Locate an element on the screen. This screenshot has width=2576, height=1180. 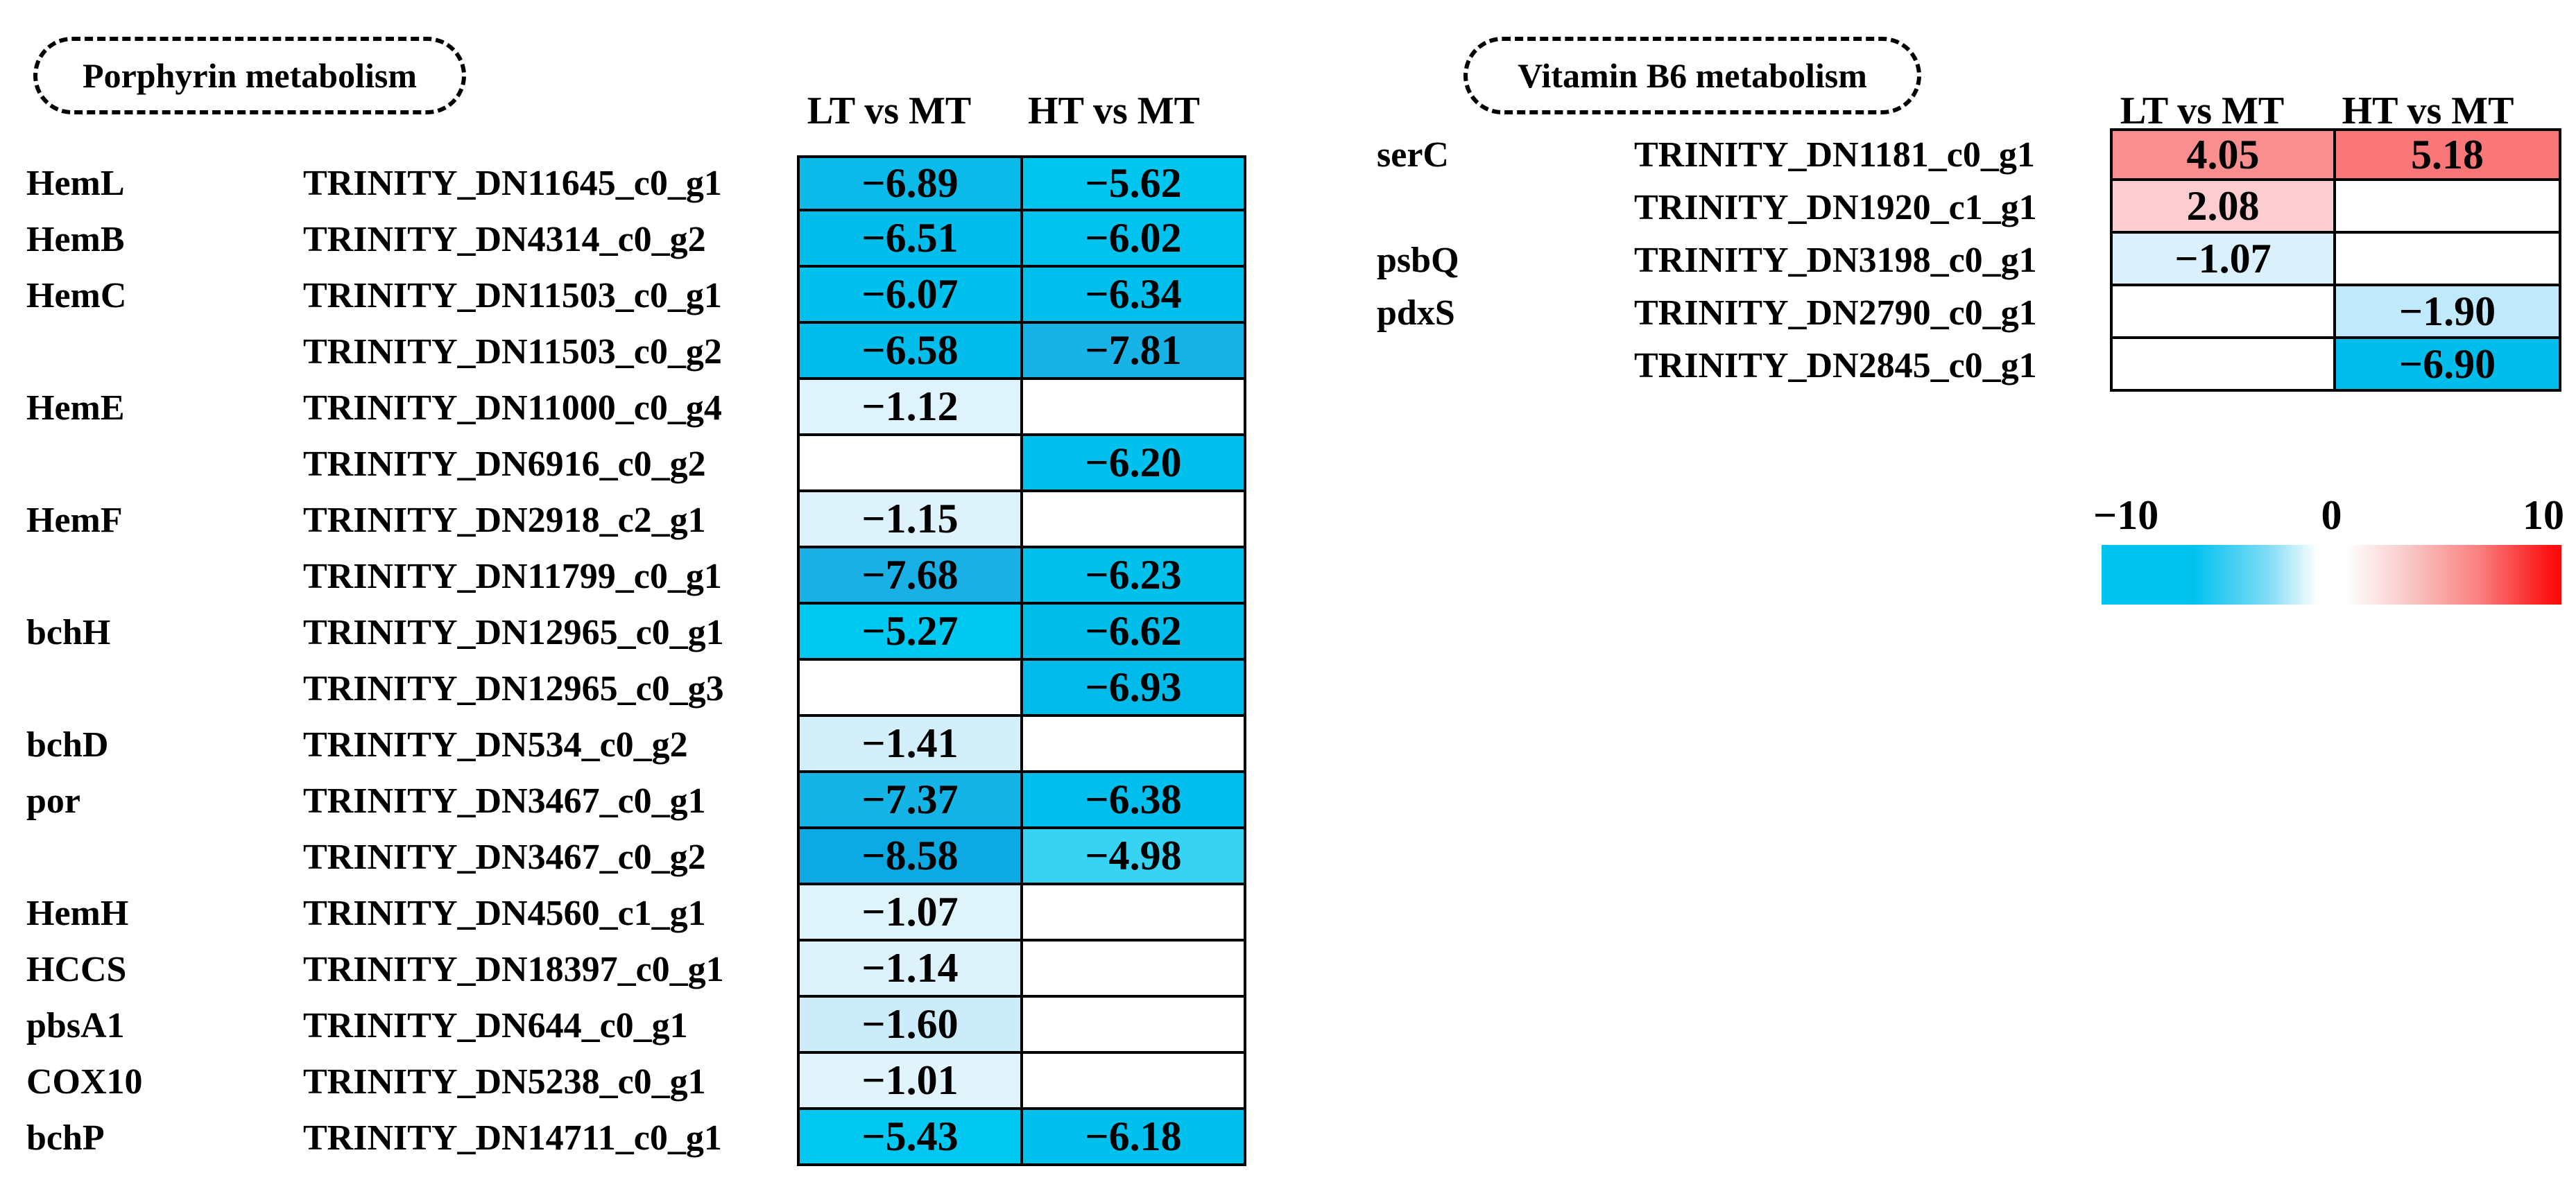
heatmap-cell: −1.60 is located at coordinates (910, 1026).